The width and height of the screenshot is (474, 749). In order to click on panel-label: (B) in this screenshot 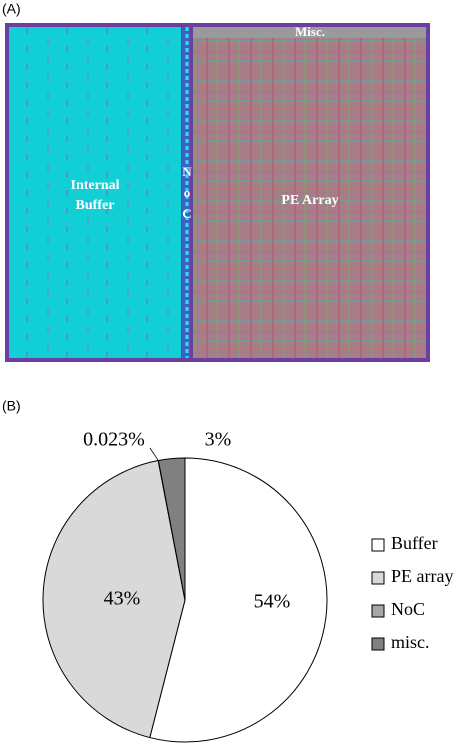, I will do `click(11, 406)`.